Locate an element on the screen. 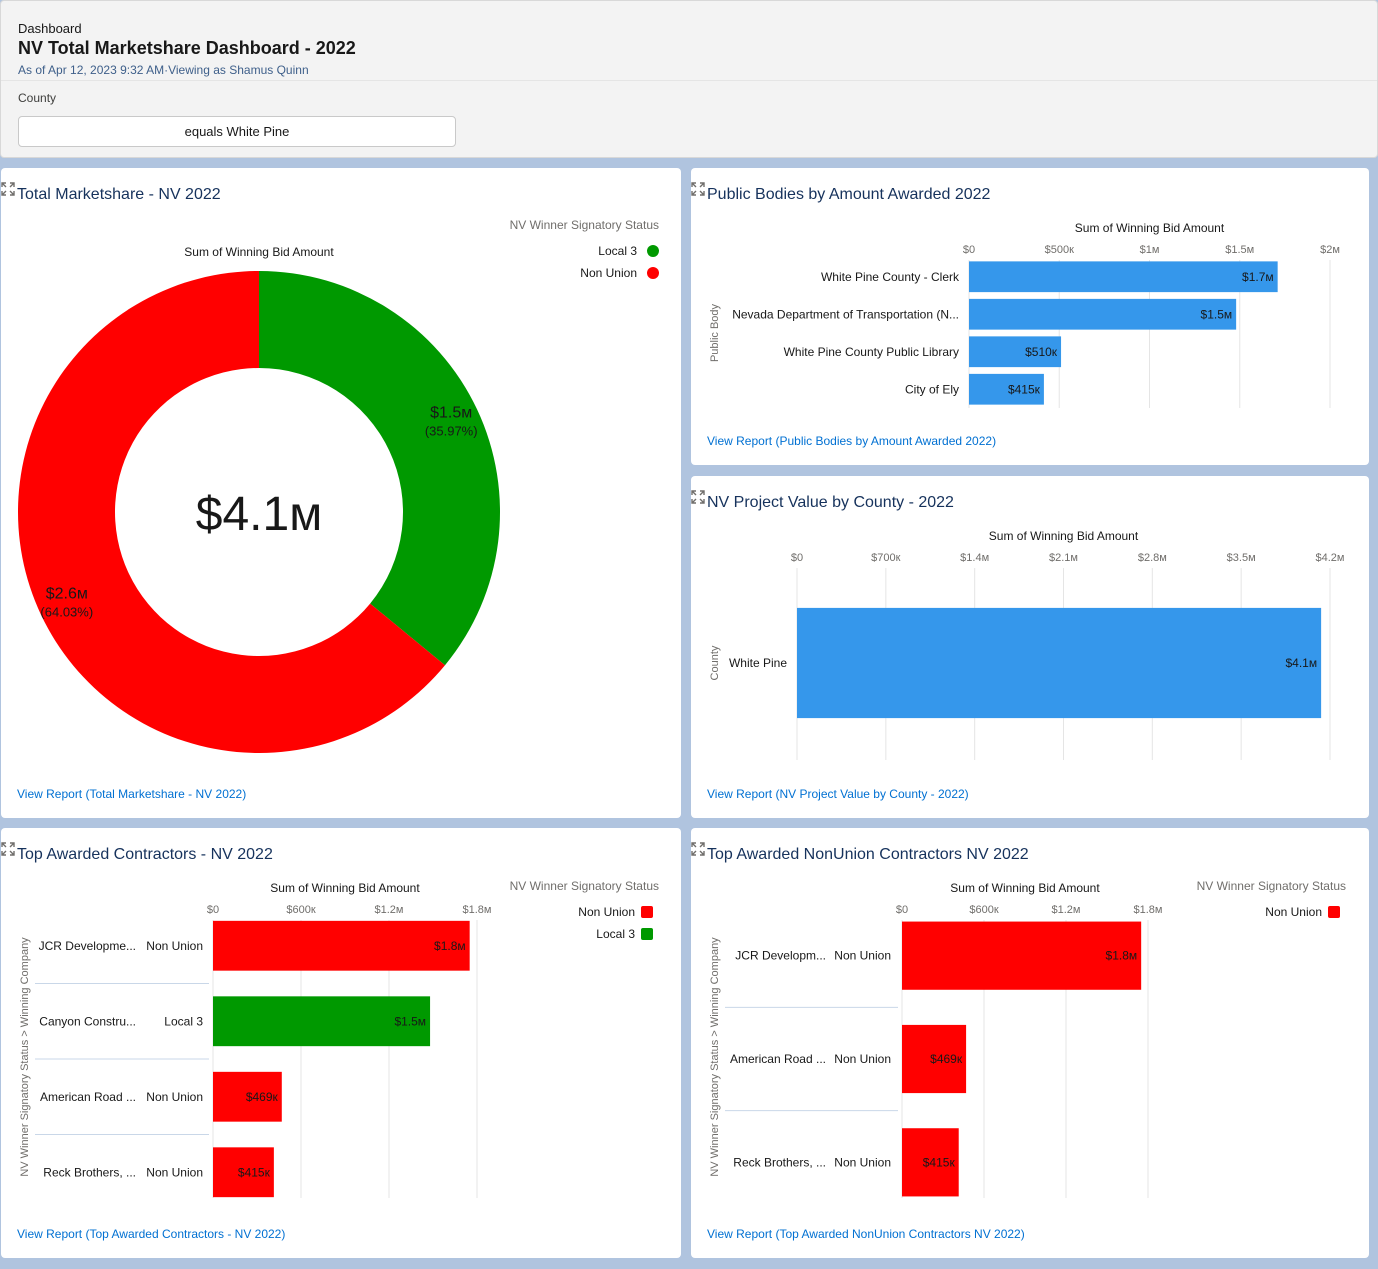 Image resolution: width=1378 pixels, height=1269 pixels. county-filter-button: equals White Pine is located at coordinates (237, 131).